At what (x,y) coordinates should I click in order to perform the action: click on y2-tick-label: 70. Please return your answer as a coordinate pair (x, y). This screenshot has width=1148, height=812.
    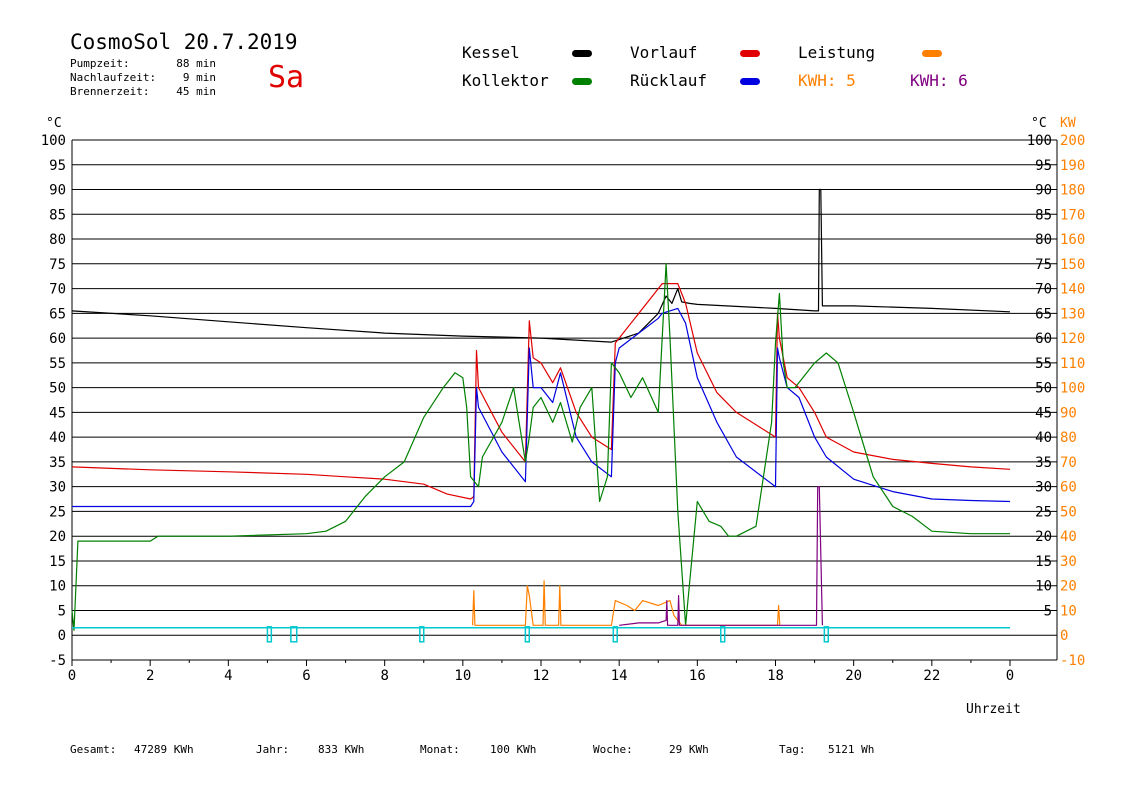
    Looking at the image, I should click on (1068, 463).